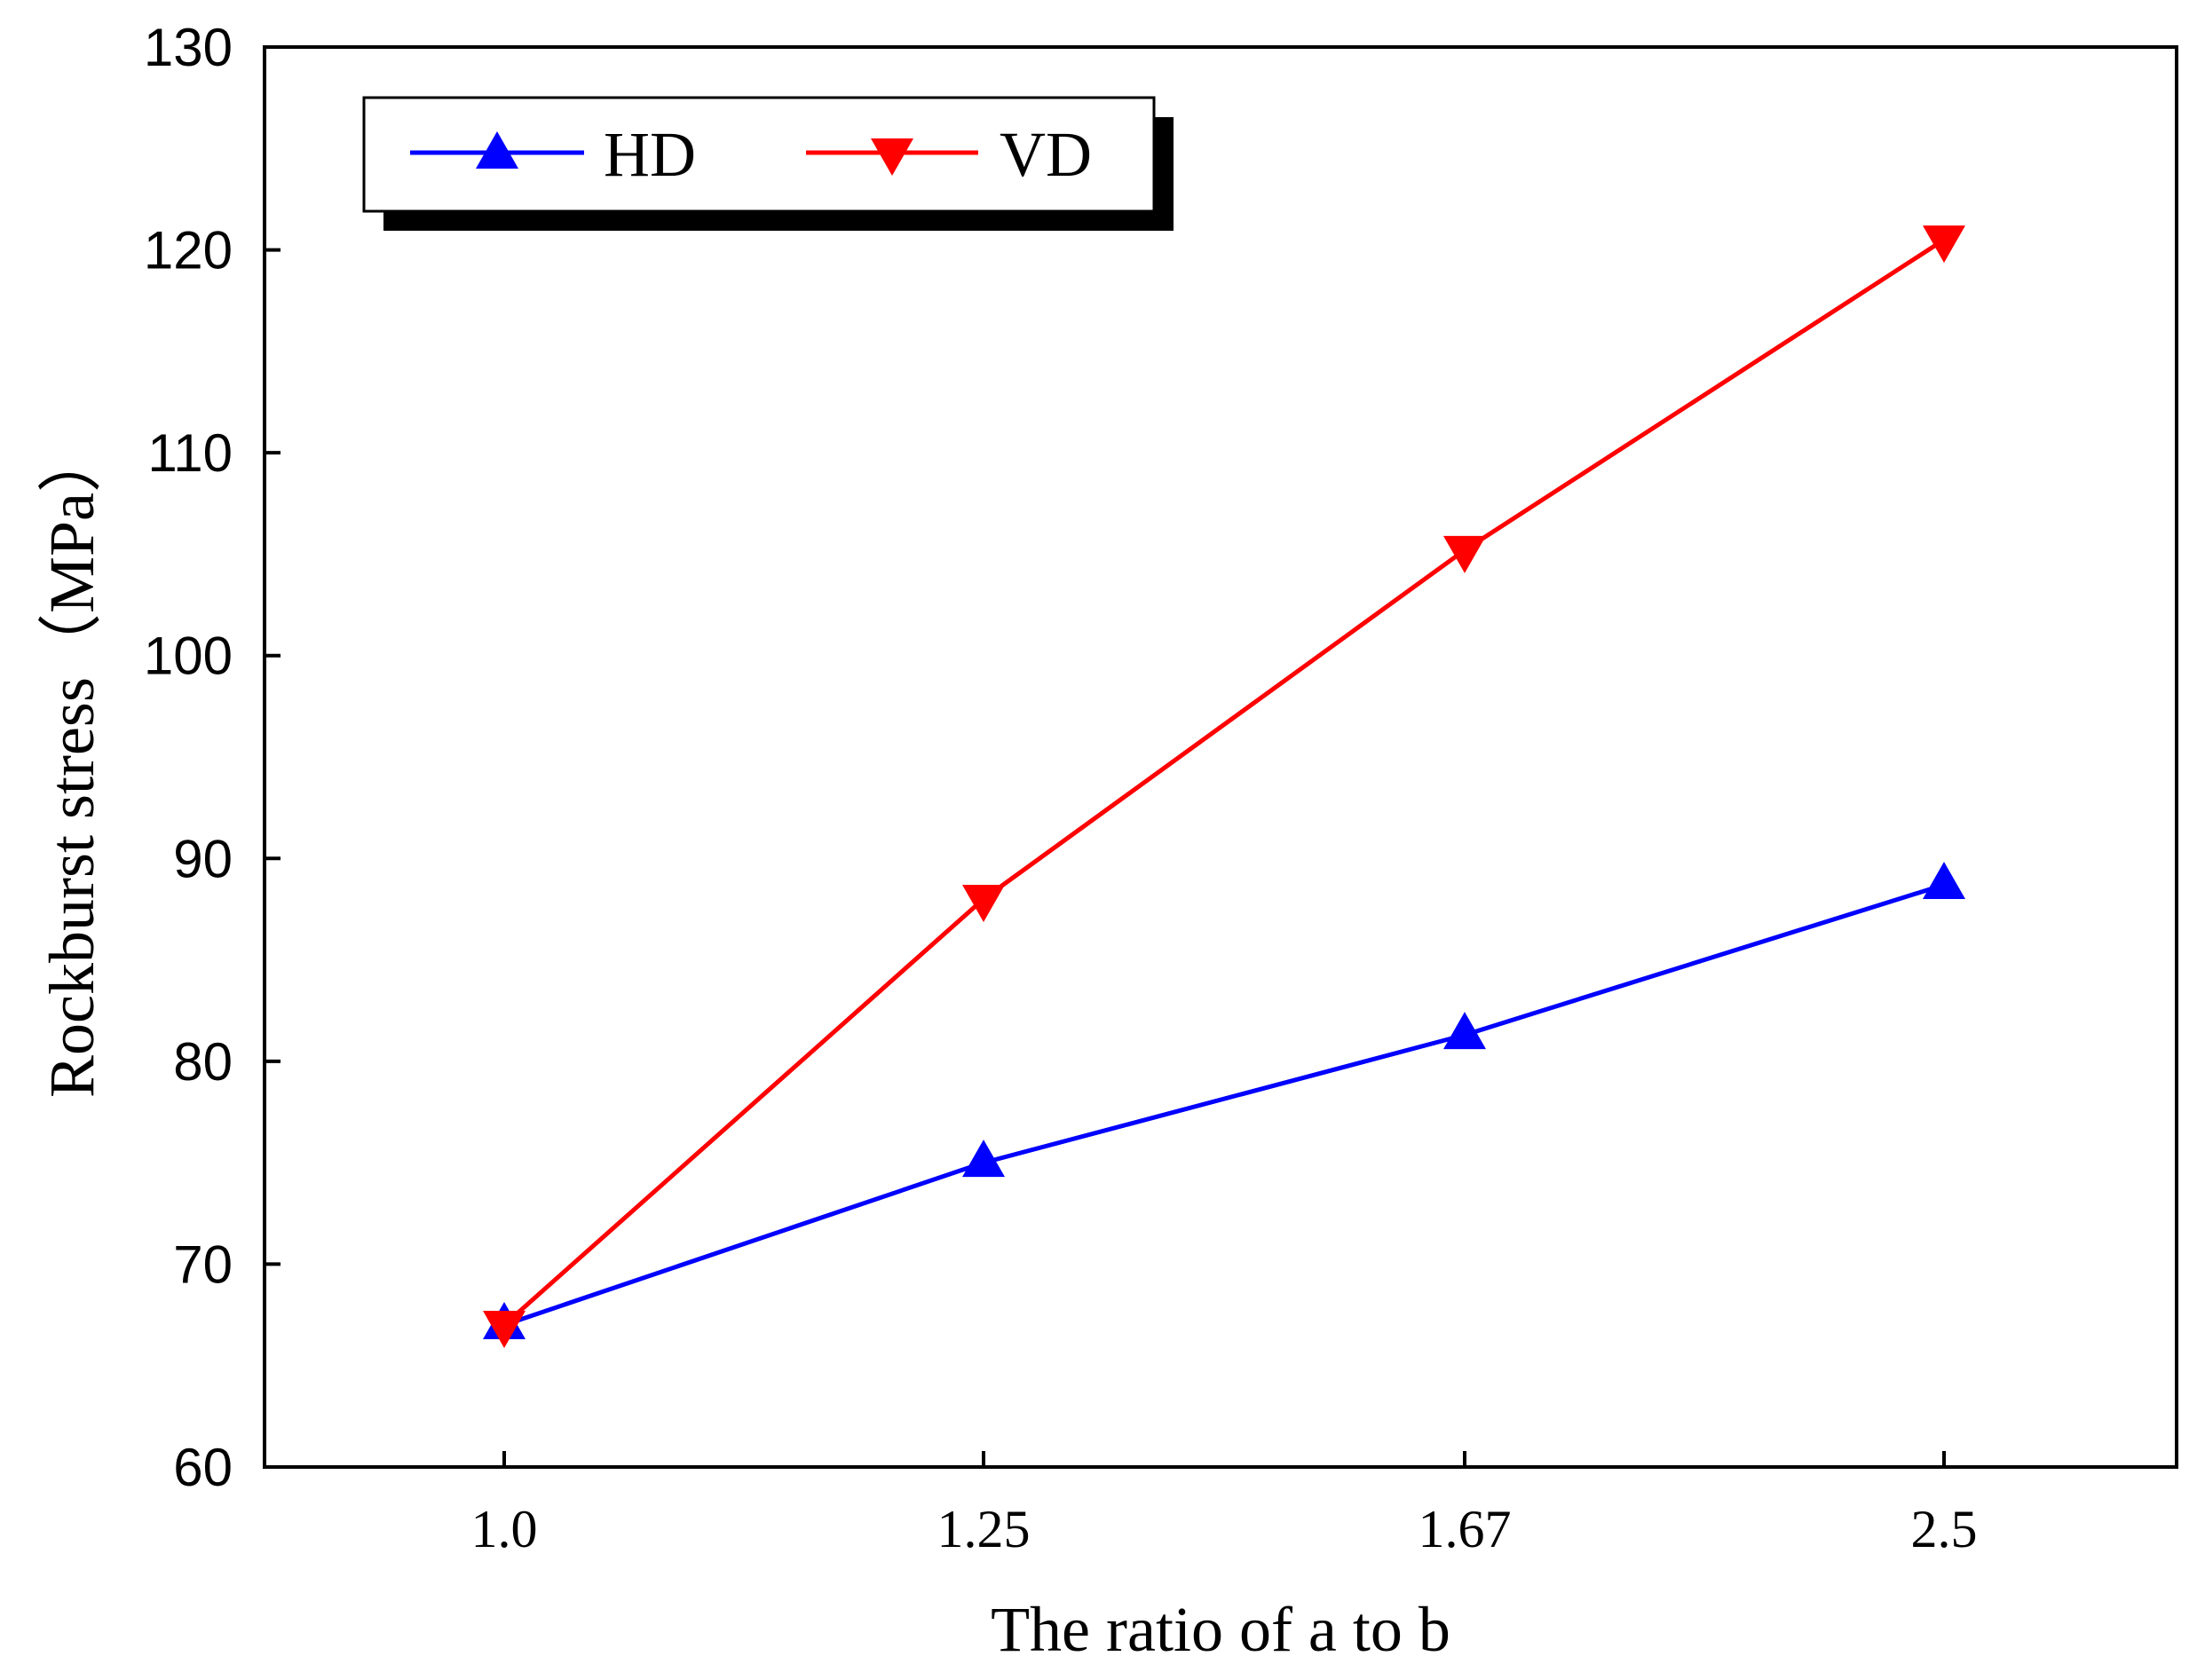  Describe the element at coordinates (892, 157) in the screenshot. I see `legend-vd-marker` at that location.